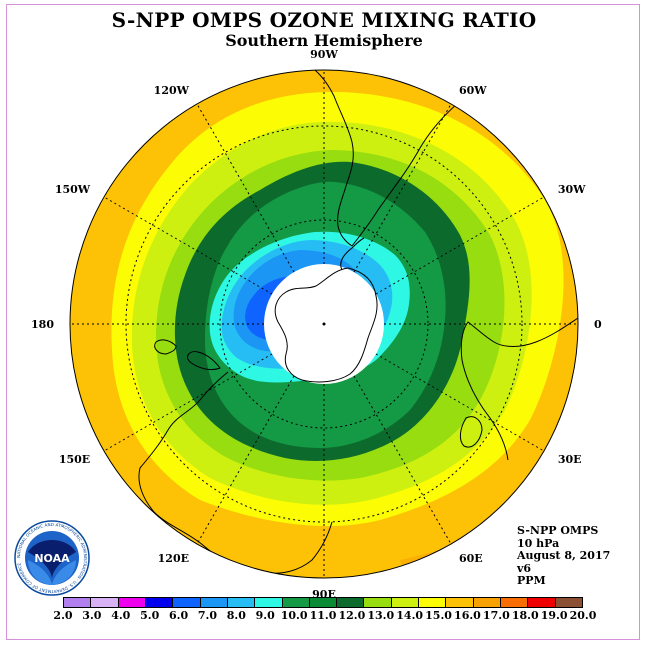 This screenshot has width=648, height=648. What do you see at coordinates (438, 615) in the screenshot?
I see `colorbar-tick: 15.0` at bounding box center [438, 615].